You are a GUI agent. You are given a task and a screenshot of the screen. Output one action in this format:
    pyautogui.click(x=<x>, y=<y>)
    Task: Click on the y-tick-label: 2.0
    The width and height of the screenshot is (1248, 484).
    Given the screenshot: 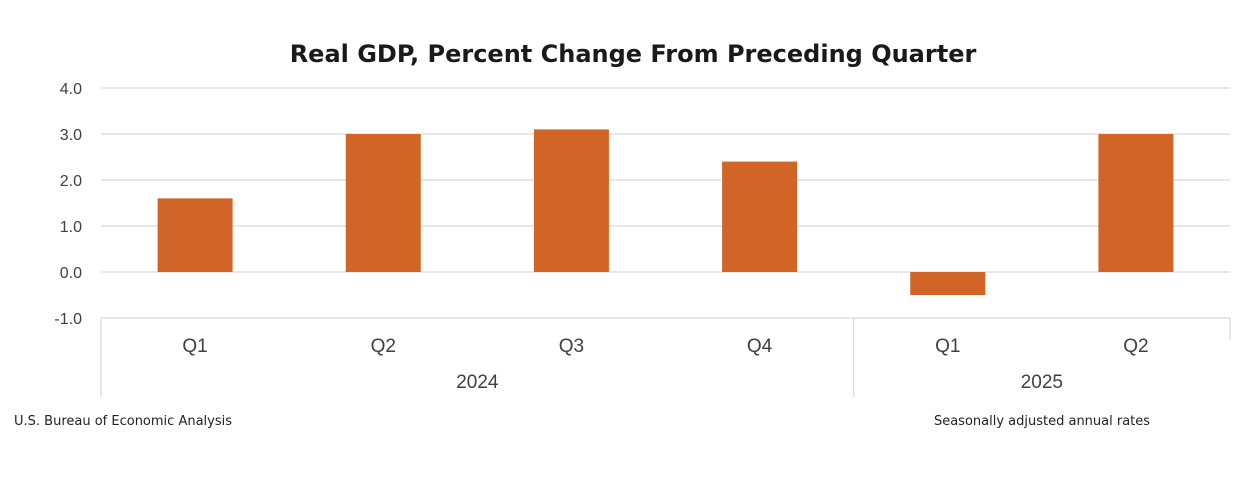 What is the action you would take?
    pyautogui.click(x=71, y=181)
    